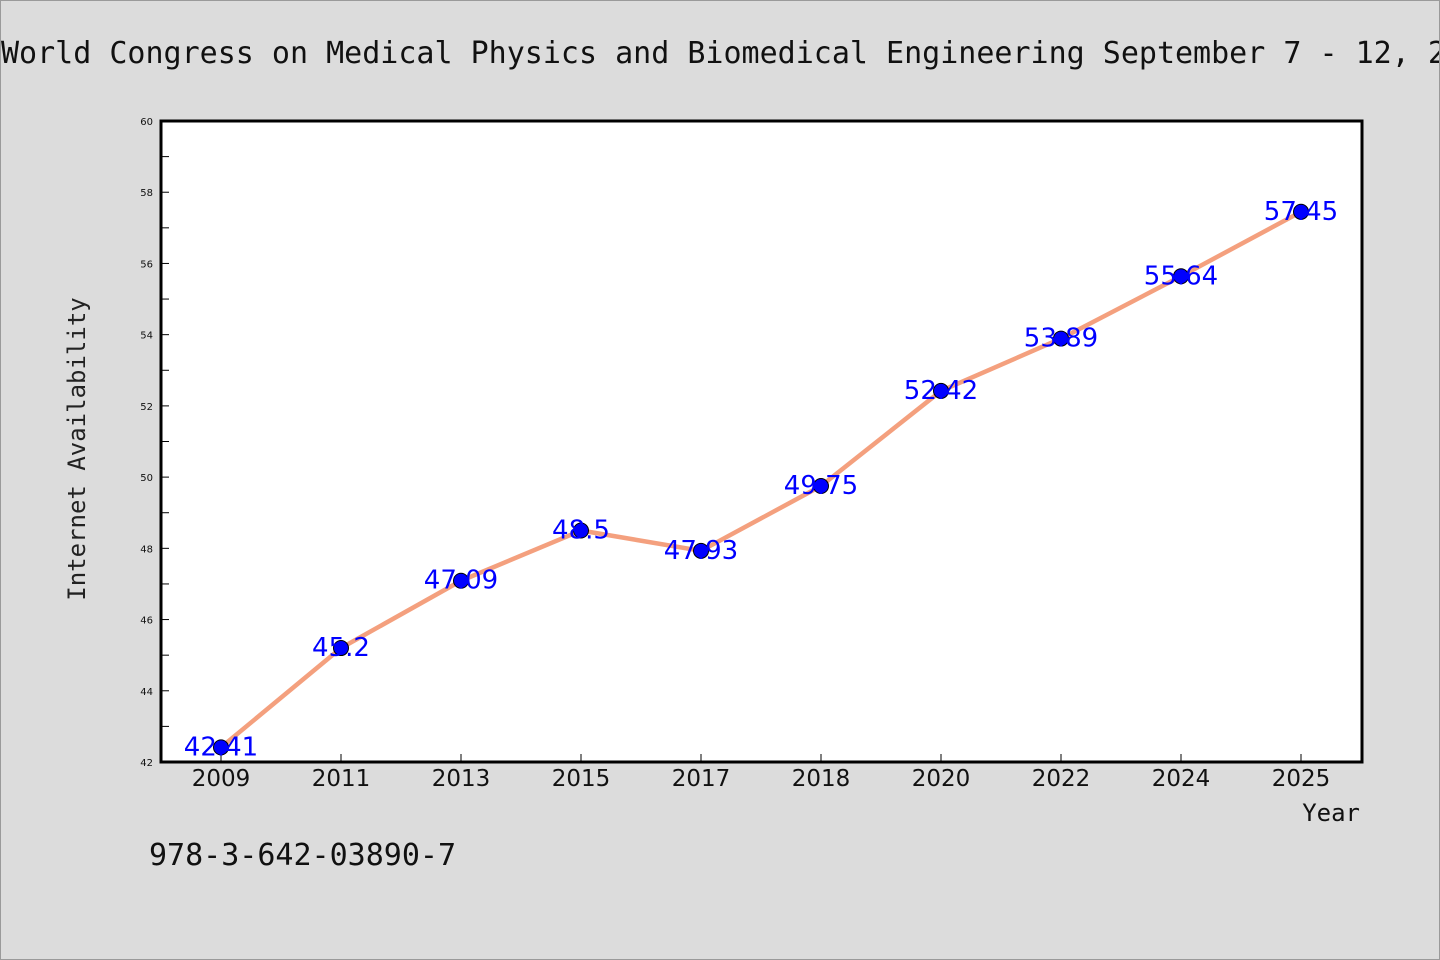 This screenshot has height=960, width=1440. I want to click on x-axis: 2009 2011 2013 2015 2017 2018 2020 2022 2024 2025, so click(761, 773).